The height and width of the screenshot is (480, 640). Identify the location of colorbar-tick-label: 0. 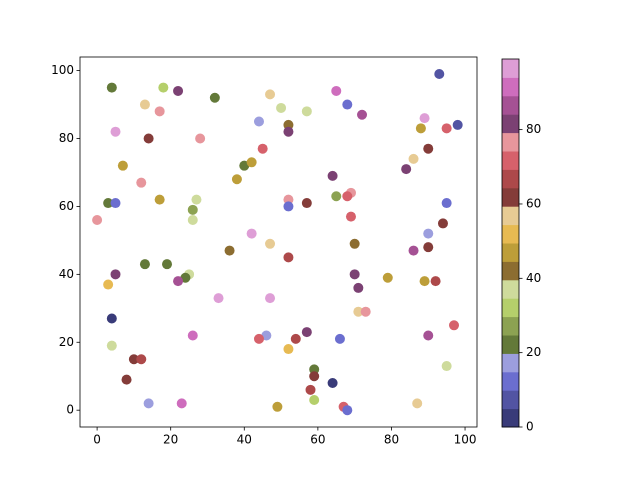
(530, 427).